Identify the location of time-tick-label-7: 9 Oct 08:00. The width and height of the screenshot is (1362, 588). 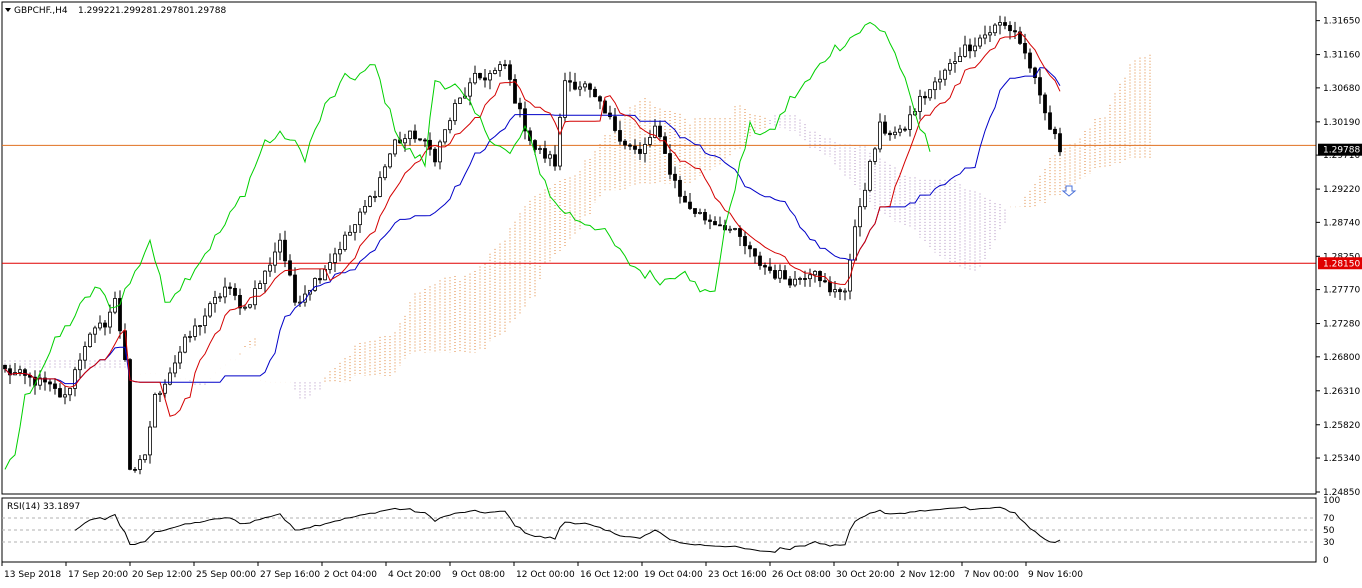
(478, 575).